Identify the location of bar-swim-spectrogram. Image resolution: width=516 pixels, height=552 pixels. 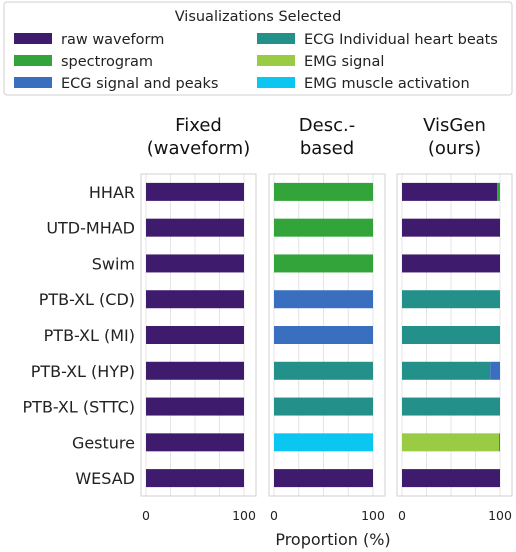
(323, 263).